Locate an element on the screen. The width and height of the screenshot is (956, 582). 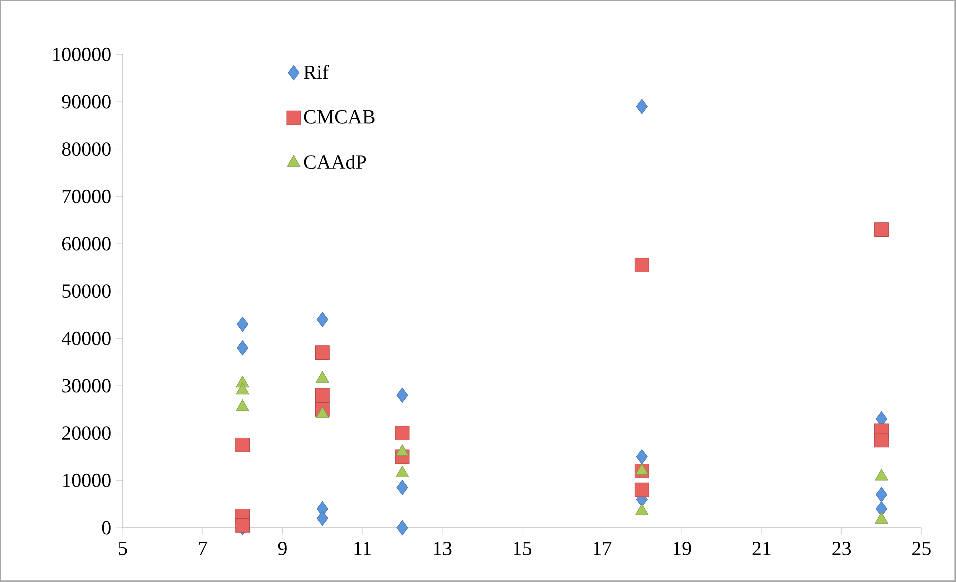
x-tick-label: 9 is located at coordinates (282, 549).